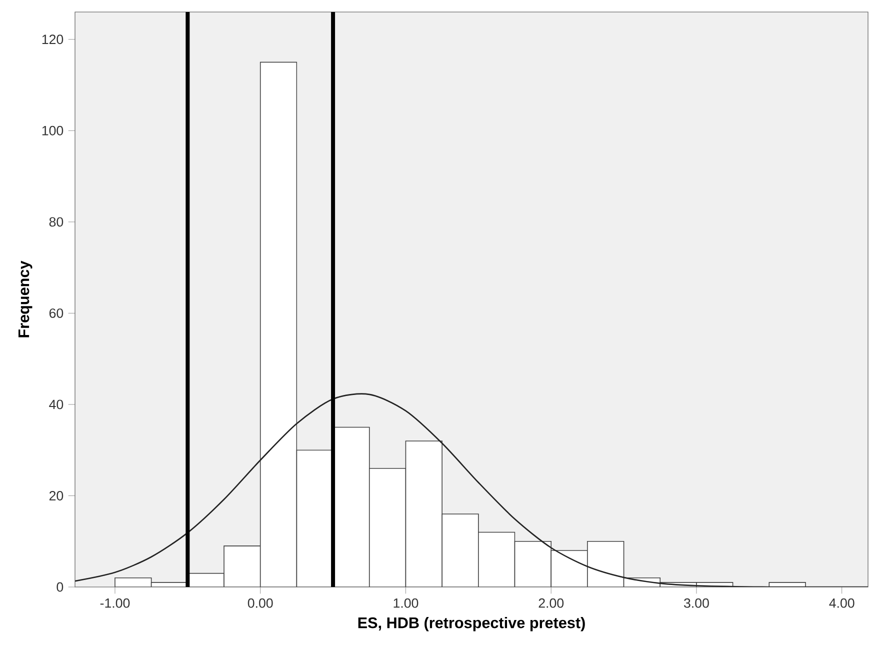 This screenshot has width=874, height=650. What do you see at coordinates (406, 603) in the screenshot?
I see `x-tick-label: 1.00` at bounding box center [406, 603].